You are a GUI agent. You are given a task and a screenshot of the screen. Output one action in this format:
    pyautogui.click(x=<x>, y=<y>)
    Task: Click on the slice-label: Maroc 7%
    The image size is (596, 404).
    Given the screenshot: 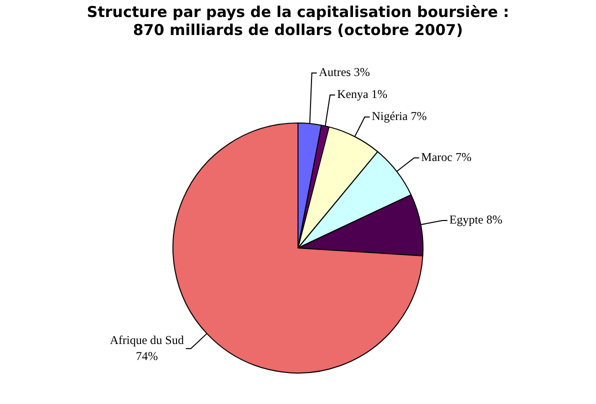 What is the action you would take?
    pyautogui.click(x=446, y=157)
    